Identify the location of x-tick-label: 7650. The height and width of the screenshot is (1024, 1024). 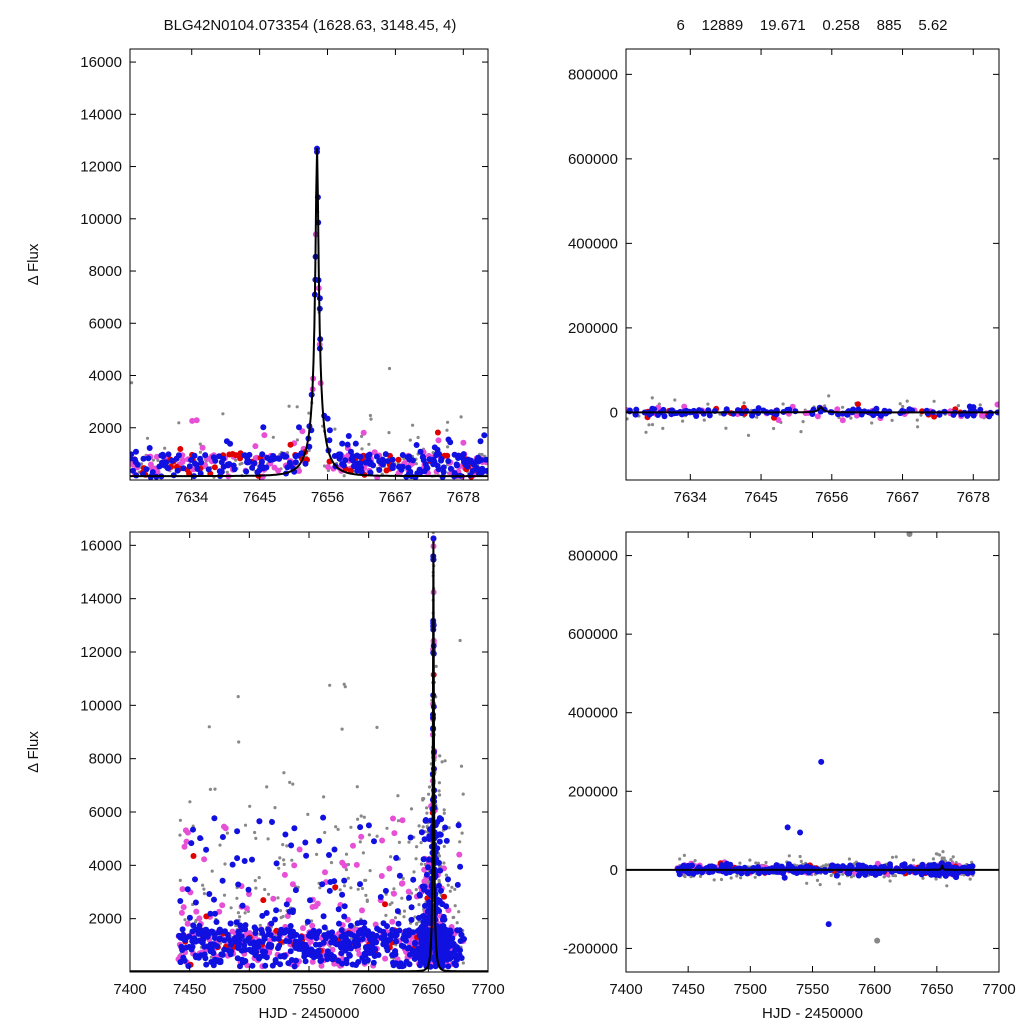
(428, 989).